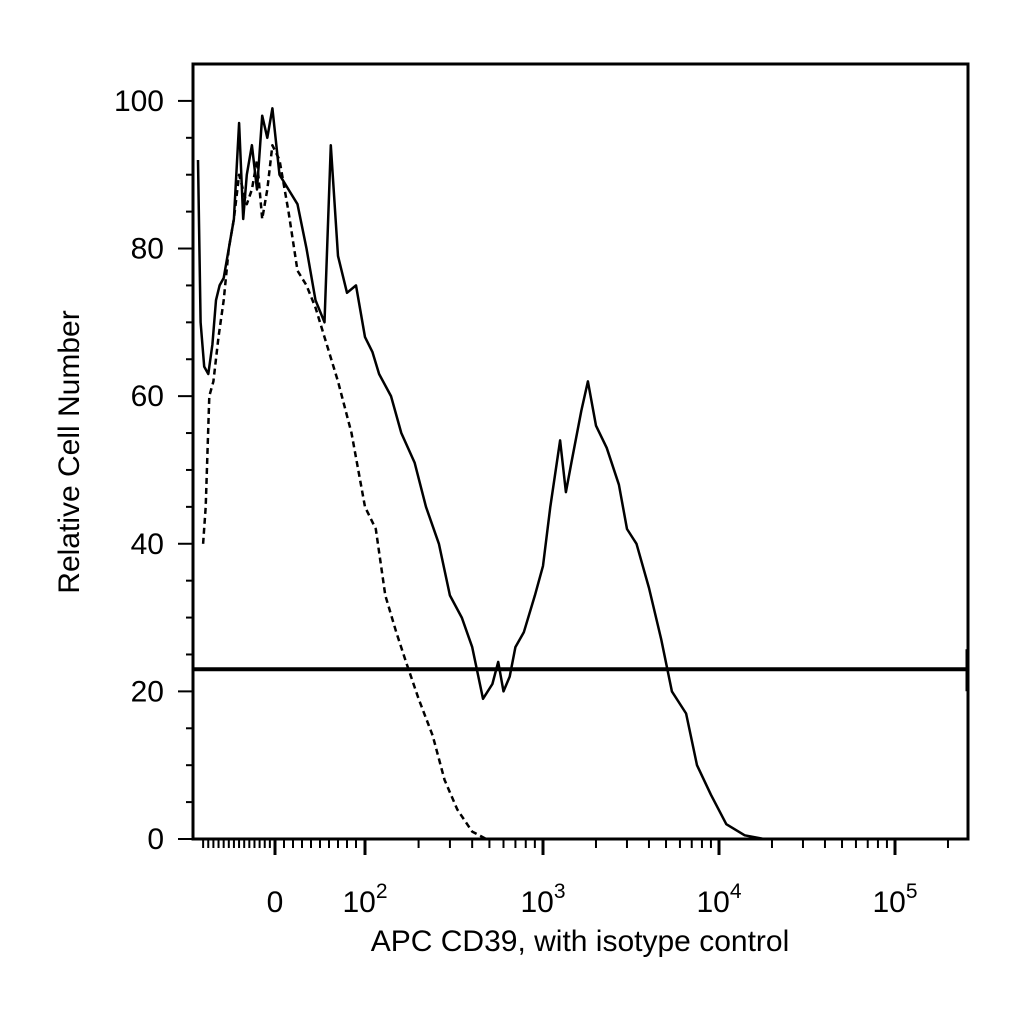  Describe the element at coordinates (147, 544) in the screenshot. I see `y-tick-label: 40` at that location.